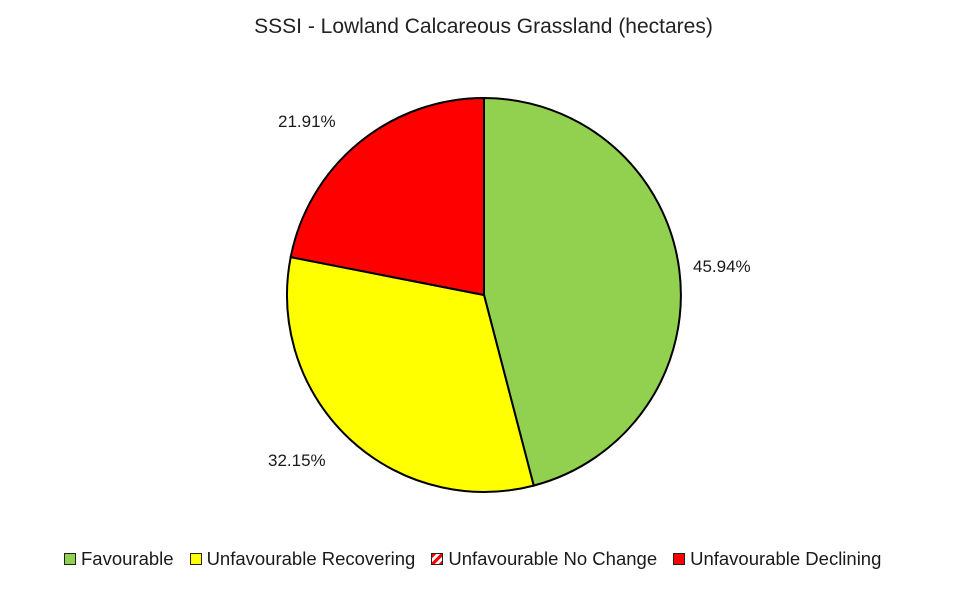 The image size is (967, 590). What do you see at coordinates (195, 559) in the screenshot?
I see `legend-swatch-recovering` at bounding box center [195, 559].